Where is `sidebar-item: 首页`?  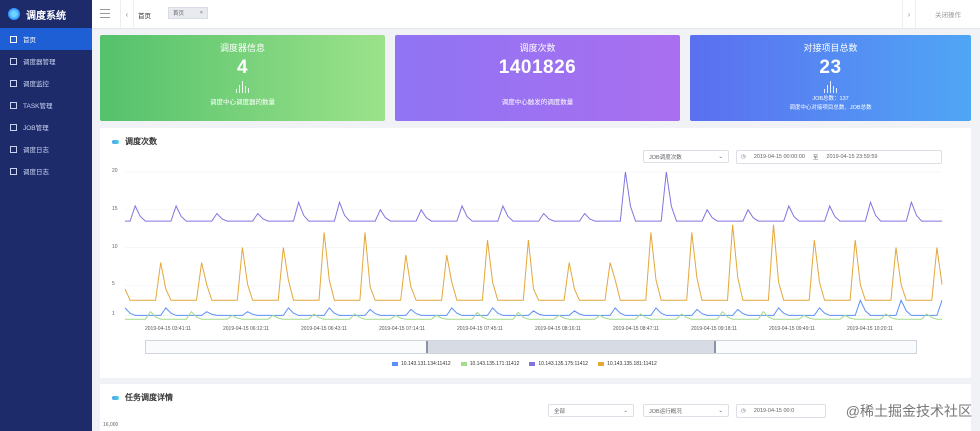
sidebar-item: 首页 is located at coordinates (46, 39).